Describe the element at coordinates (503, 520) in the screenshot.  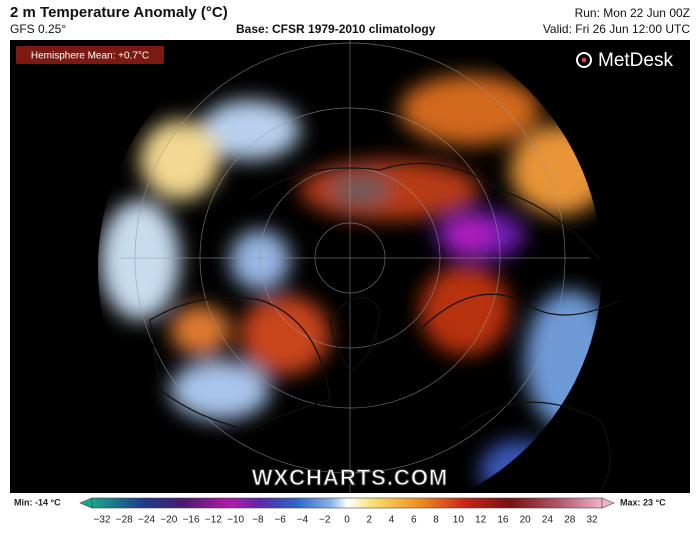
I see `colorbar-tick-label: 16` at that location.